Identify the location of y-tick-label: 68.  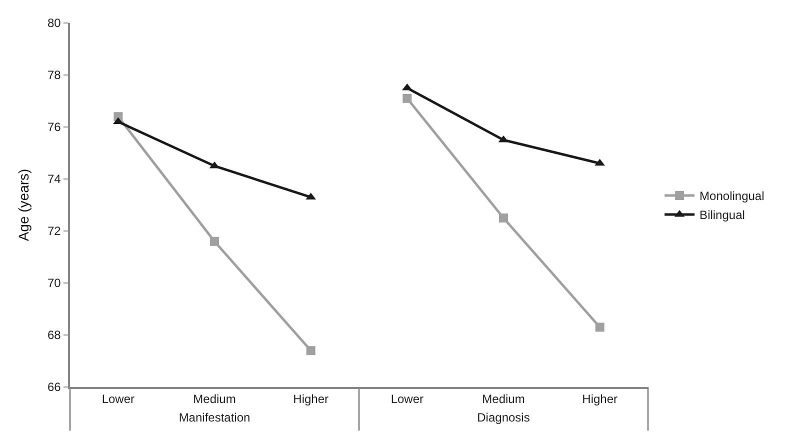
(54, 335).